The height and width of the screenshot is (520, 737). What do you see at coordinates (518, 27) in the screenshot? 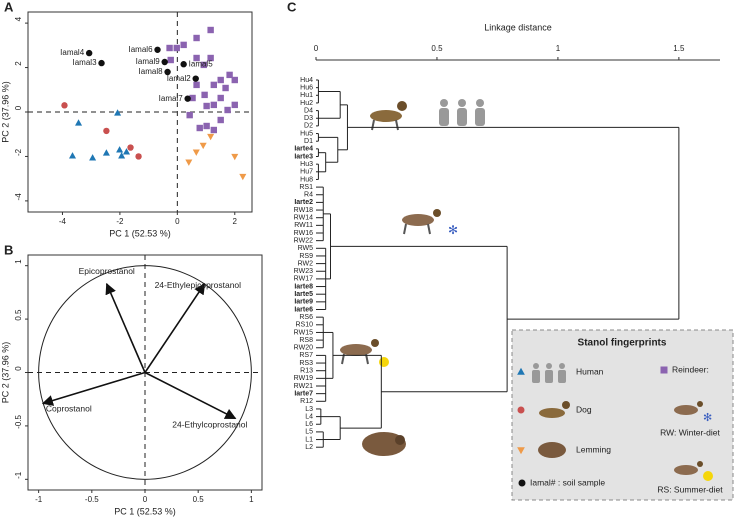
I see `x-axis-label: Linkage distance` at bounding box center [518, 27].